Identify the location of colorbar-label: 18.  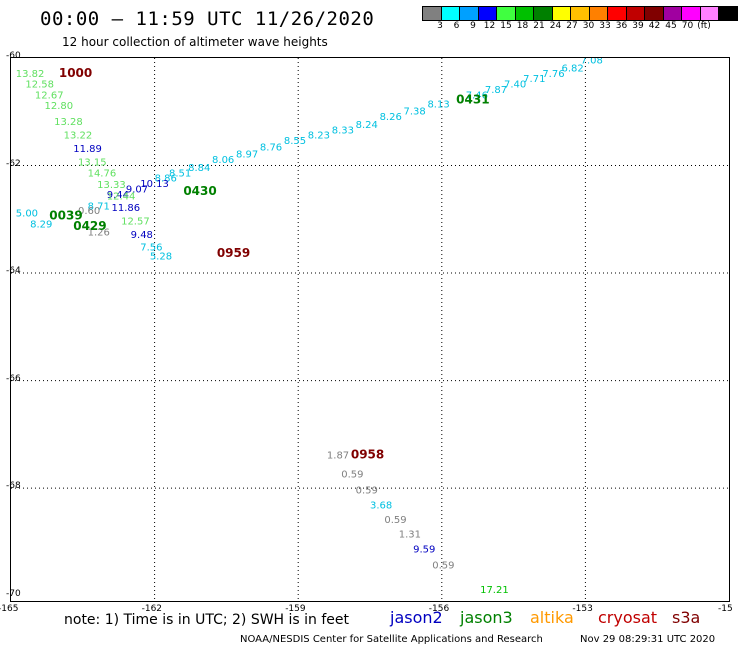
(522, 26).